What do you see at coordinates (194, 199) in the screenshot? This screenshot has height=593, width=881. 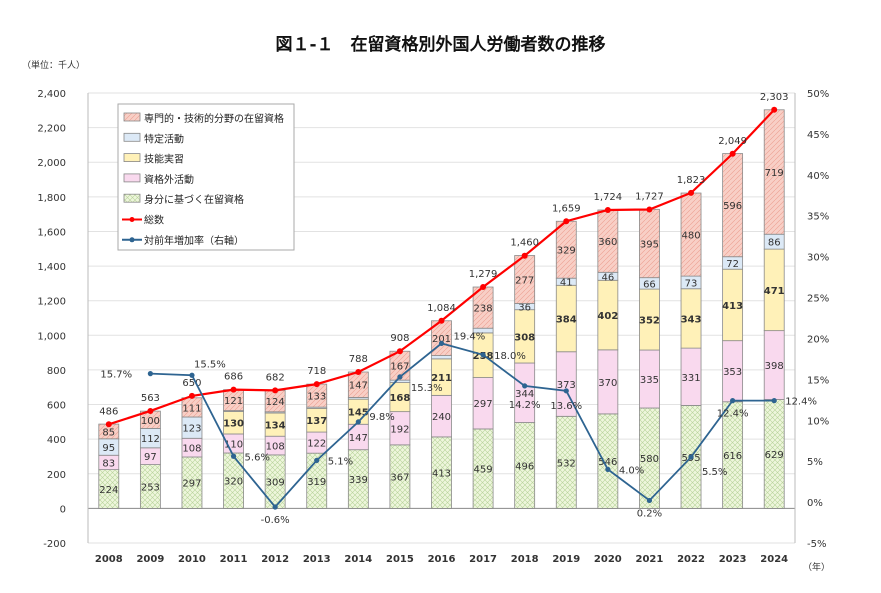 I see `legend-label: 身分に基づく在留資格` at bounding box center [194, 199].